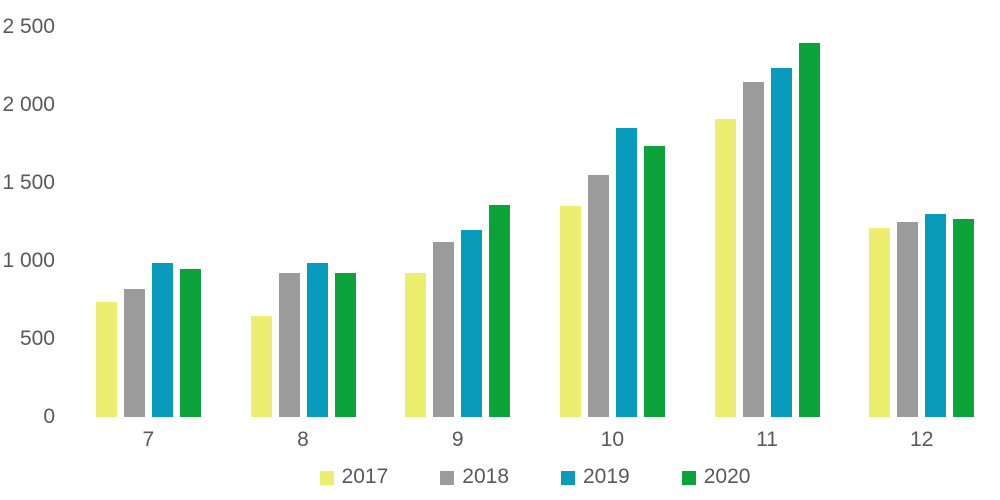  Describe the element at coordinates (28, 26) in the screenshot. I see `y-tick-label: 2 500` at that location.